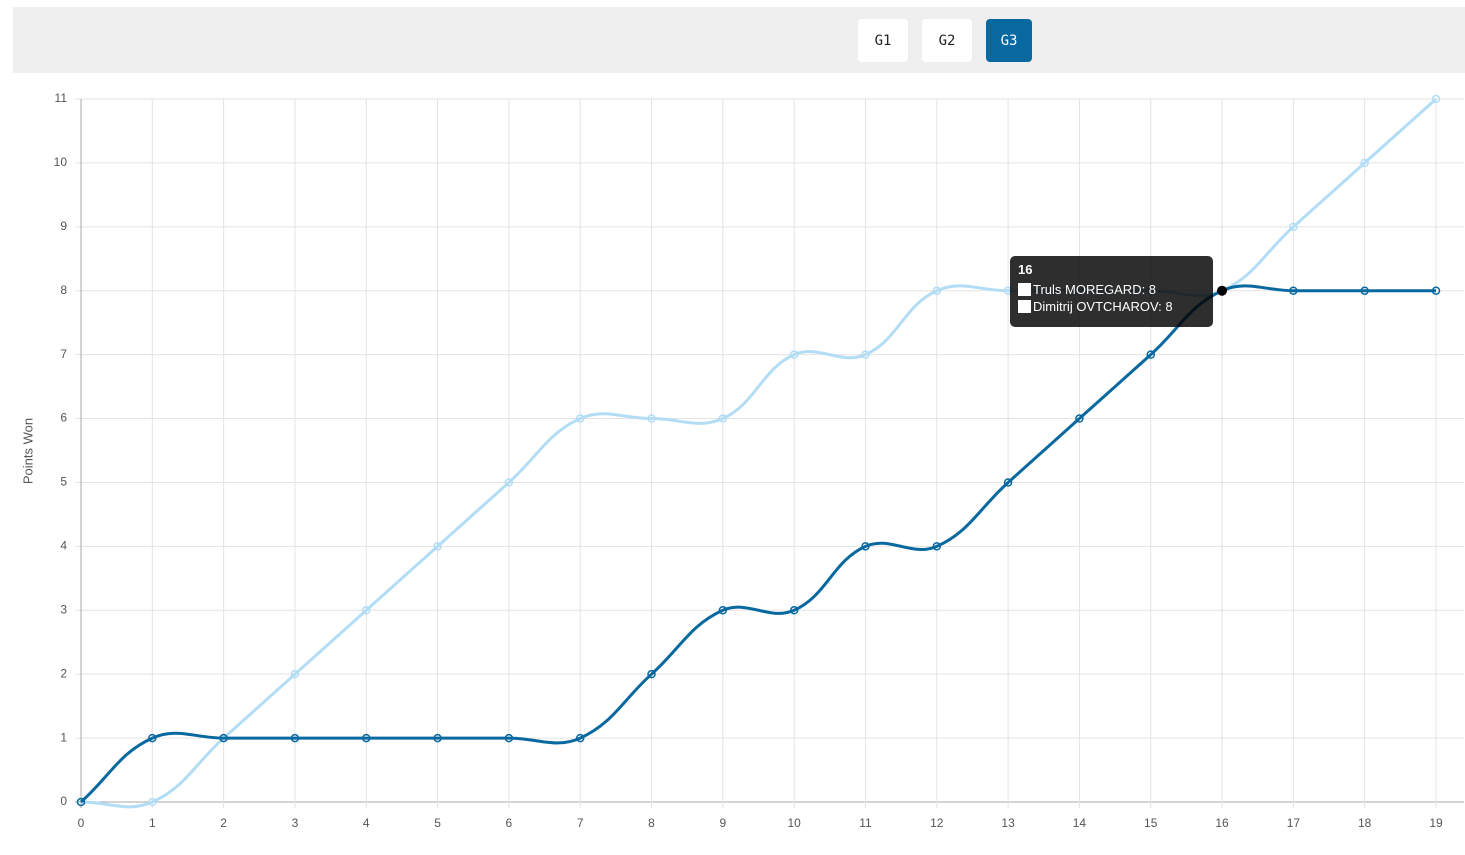 The image size is (1465, 855). I want to click on y-tick-label: 1, so click(63, 737).